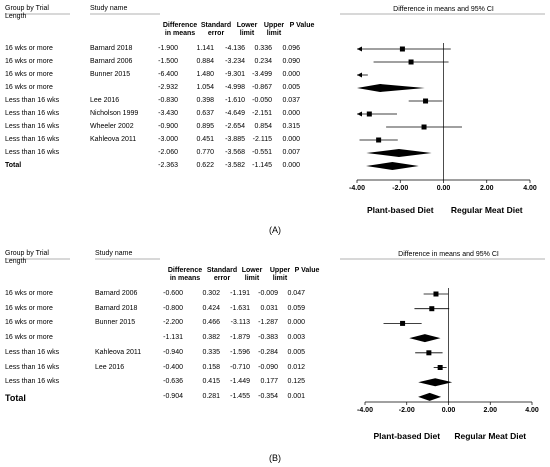 Image resolution: width=550 pixels, height=467 pixels. What do you see at coordinates (211, 308) in the screenshot?
I see `value-cell: 0.424` at bounding box center [211, 308].